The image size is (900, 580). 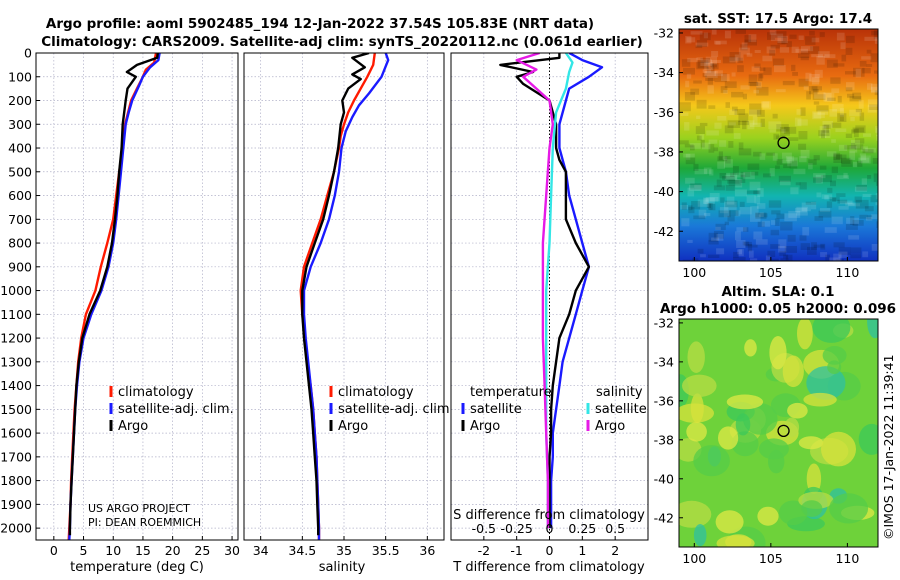 What do you see at coordinates (778, 19) in the screenshot?
I see `sst-map-title: sat. SST: 17.5 Argo: 17.4` at bounding box center [778, 19].